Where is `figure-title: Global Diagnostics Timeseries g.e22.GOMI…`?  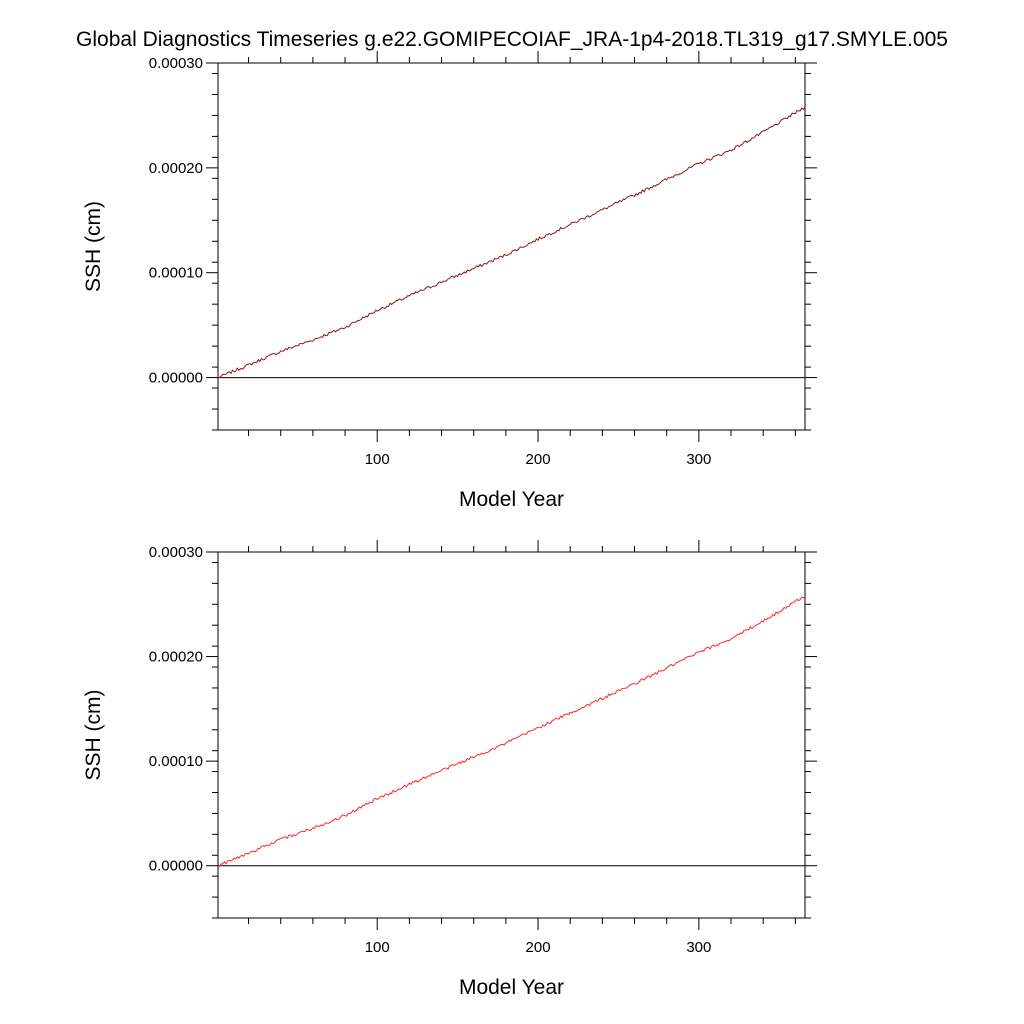
figure-title: Global Diagnostics Timeseries g.e22.GOMI… is located at coordinates (512, 39).